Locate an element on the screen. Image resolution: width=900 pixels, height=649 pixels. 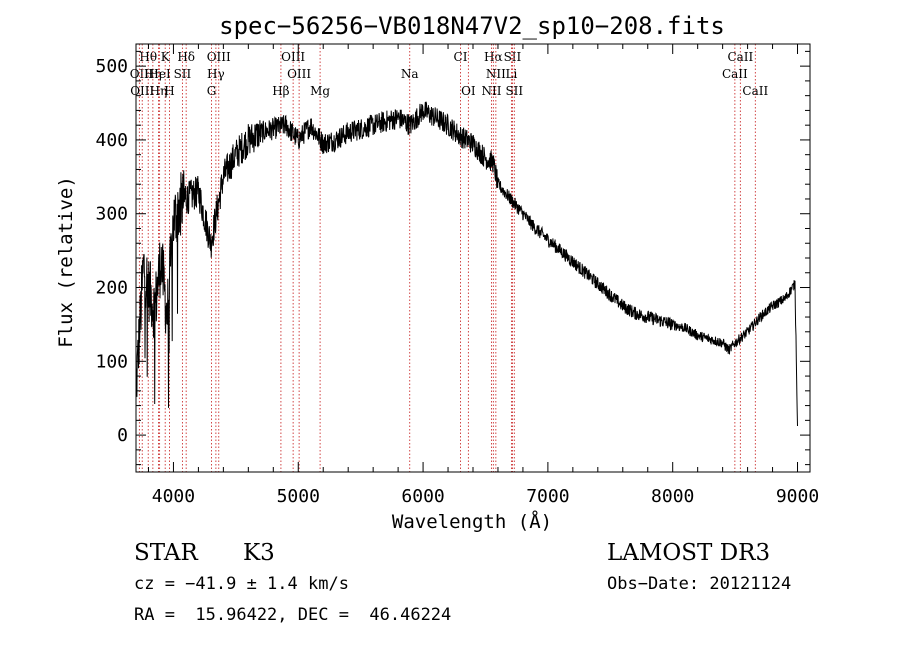
x-tick-label-5000: 5000 is located at coordinates (298, 496).